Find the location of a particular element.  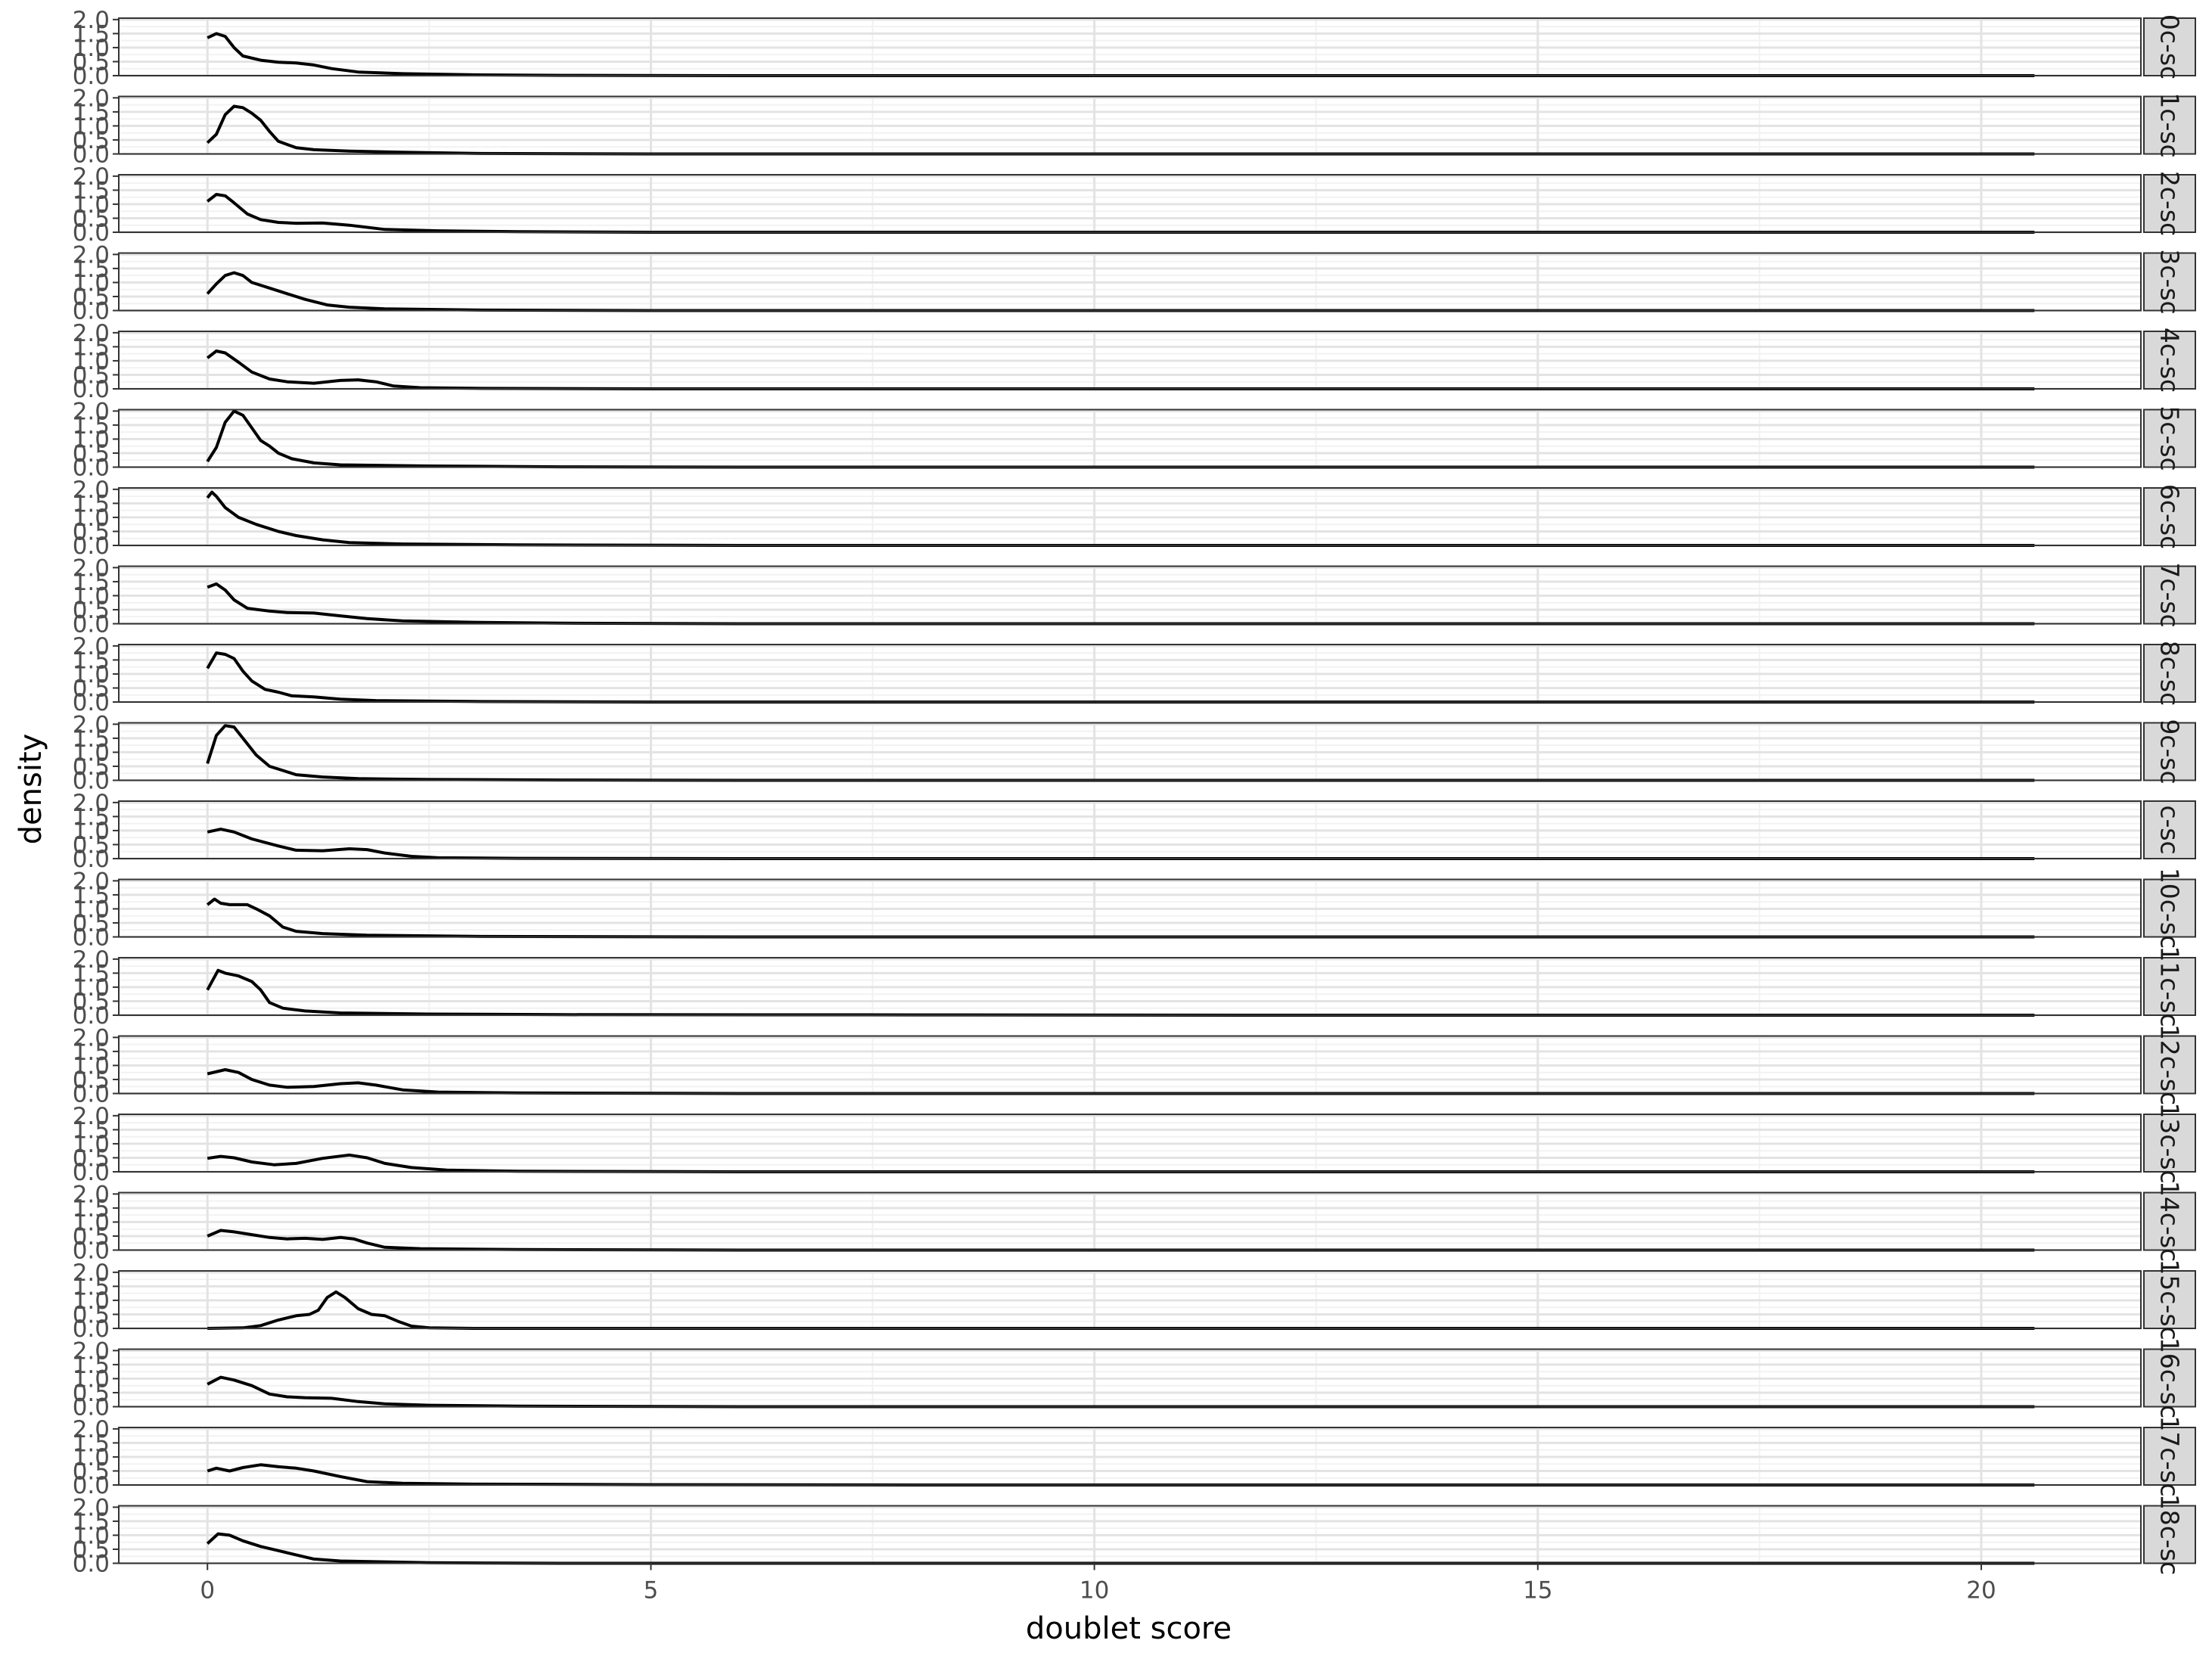

strip-label: 10c-sc is located at coordinates (2170, 908).